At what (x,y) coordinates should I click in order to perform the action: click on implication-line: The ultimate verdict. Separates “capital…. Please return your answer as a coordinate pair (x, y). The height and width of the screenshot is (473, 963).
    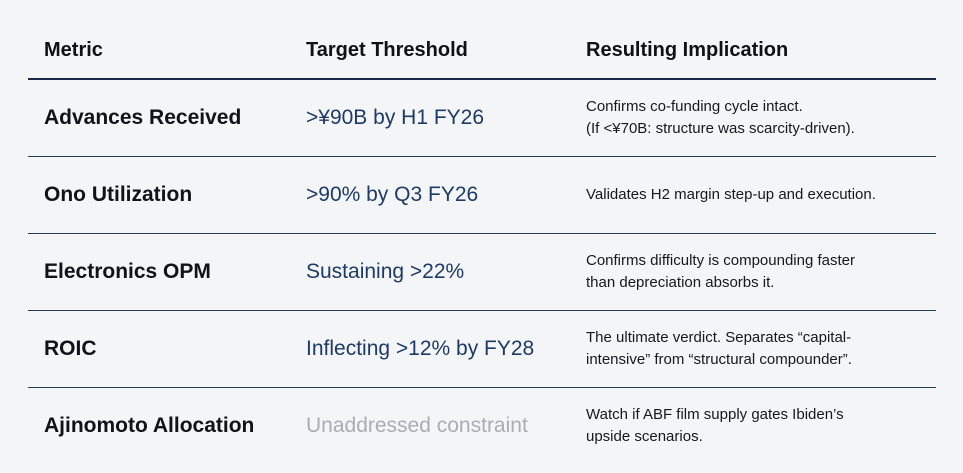
    Looking at the image, I should click on (719, 337).